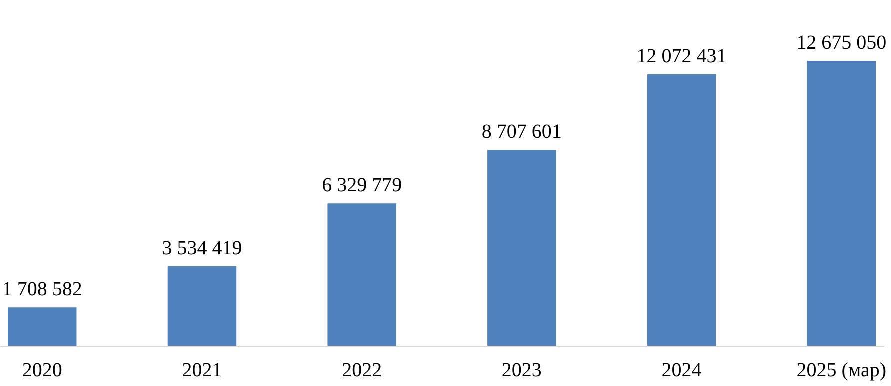  I want to click on x-tick-label: 2020, so click(42, 371).